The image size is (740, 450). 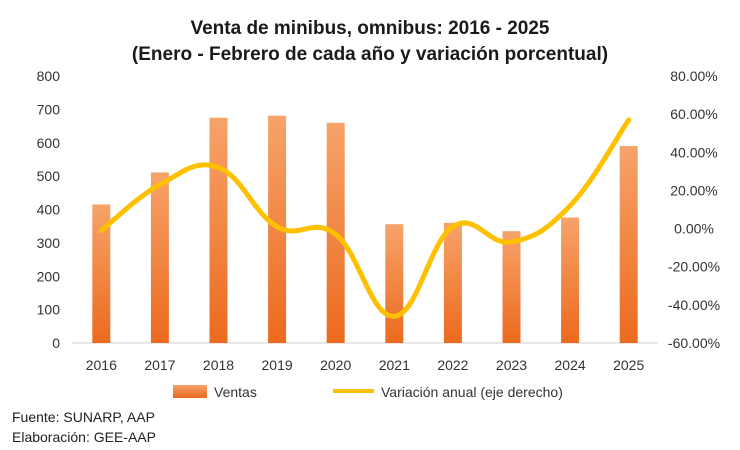 What do you see at coordinates (235, 392) in the screenshot?
I see `legend-label-ventas: Ventas` at bounding box center [235, 392].